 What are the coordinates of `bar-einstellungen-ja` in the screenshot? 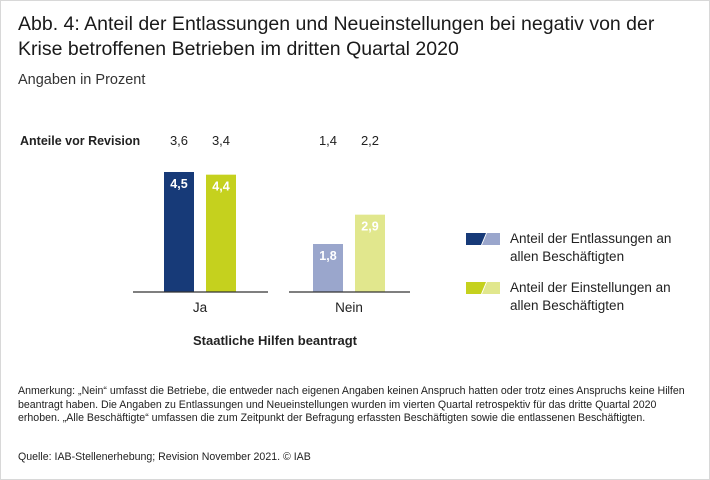 It's located at (221, 233).